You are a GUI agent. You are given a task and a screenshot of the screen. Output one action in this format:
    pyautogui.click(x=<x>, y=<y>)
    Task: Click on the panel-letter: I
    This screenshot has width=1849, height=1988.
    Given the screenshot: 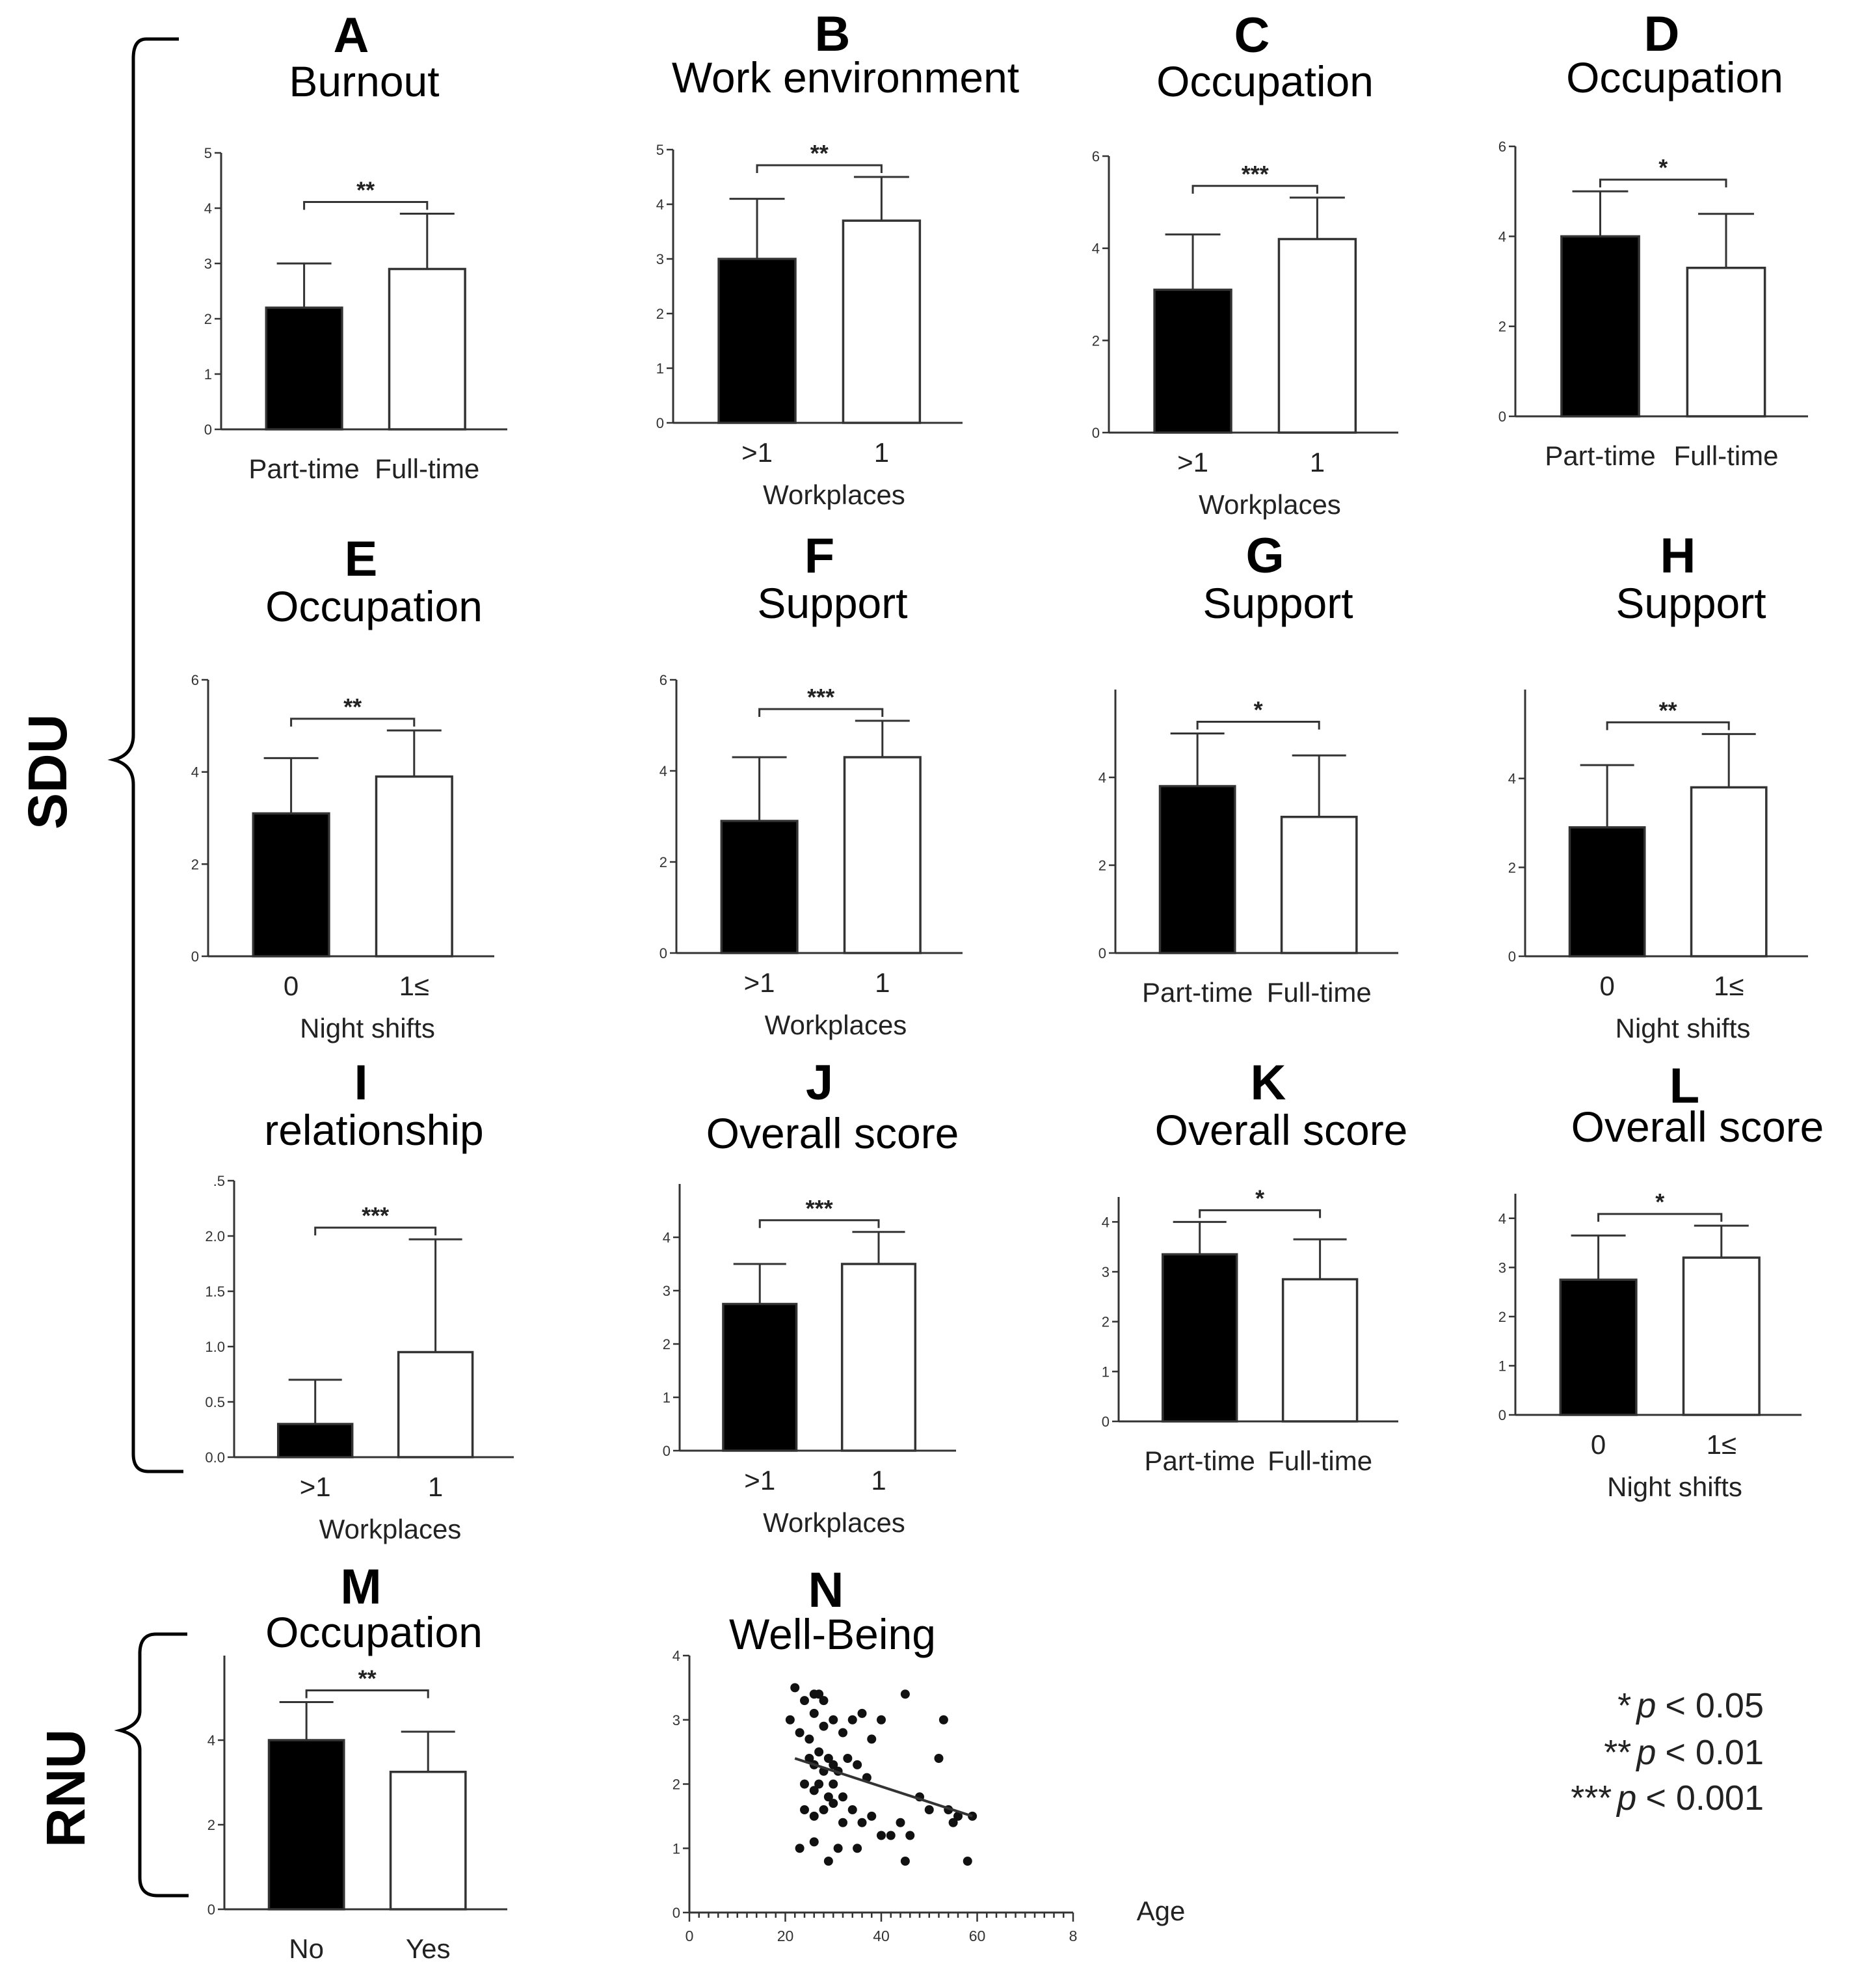 What is the action you would take?
    pyautogui.click(x=360, y=1082)
    